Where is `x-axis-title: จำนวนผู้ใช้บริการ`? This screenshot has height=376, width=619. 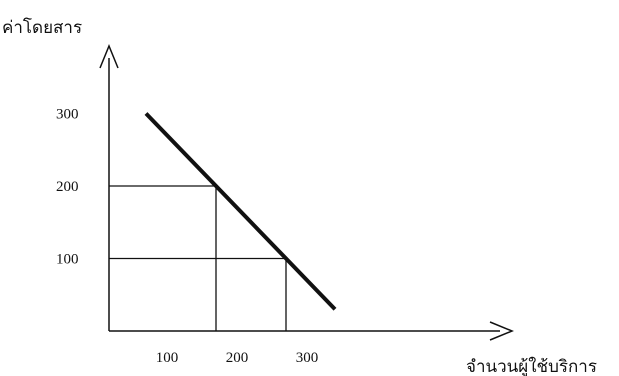 x-axis-title: จำนวนผู้ใช้บริการ is located at coordinates (531, 366).